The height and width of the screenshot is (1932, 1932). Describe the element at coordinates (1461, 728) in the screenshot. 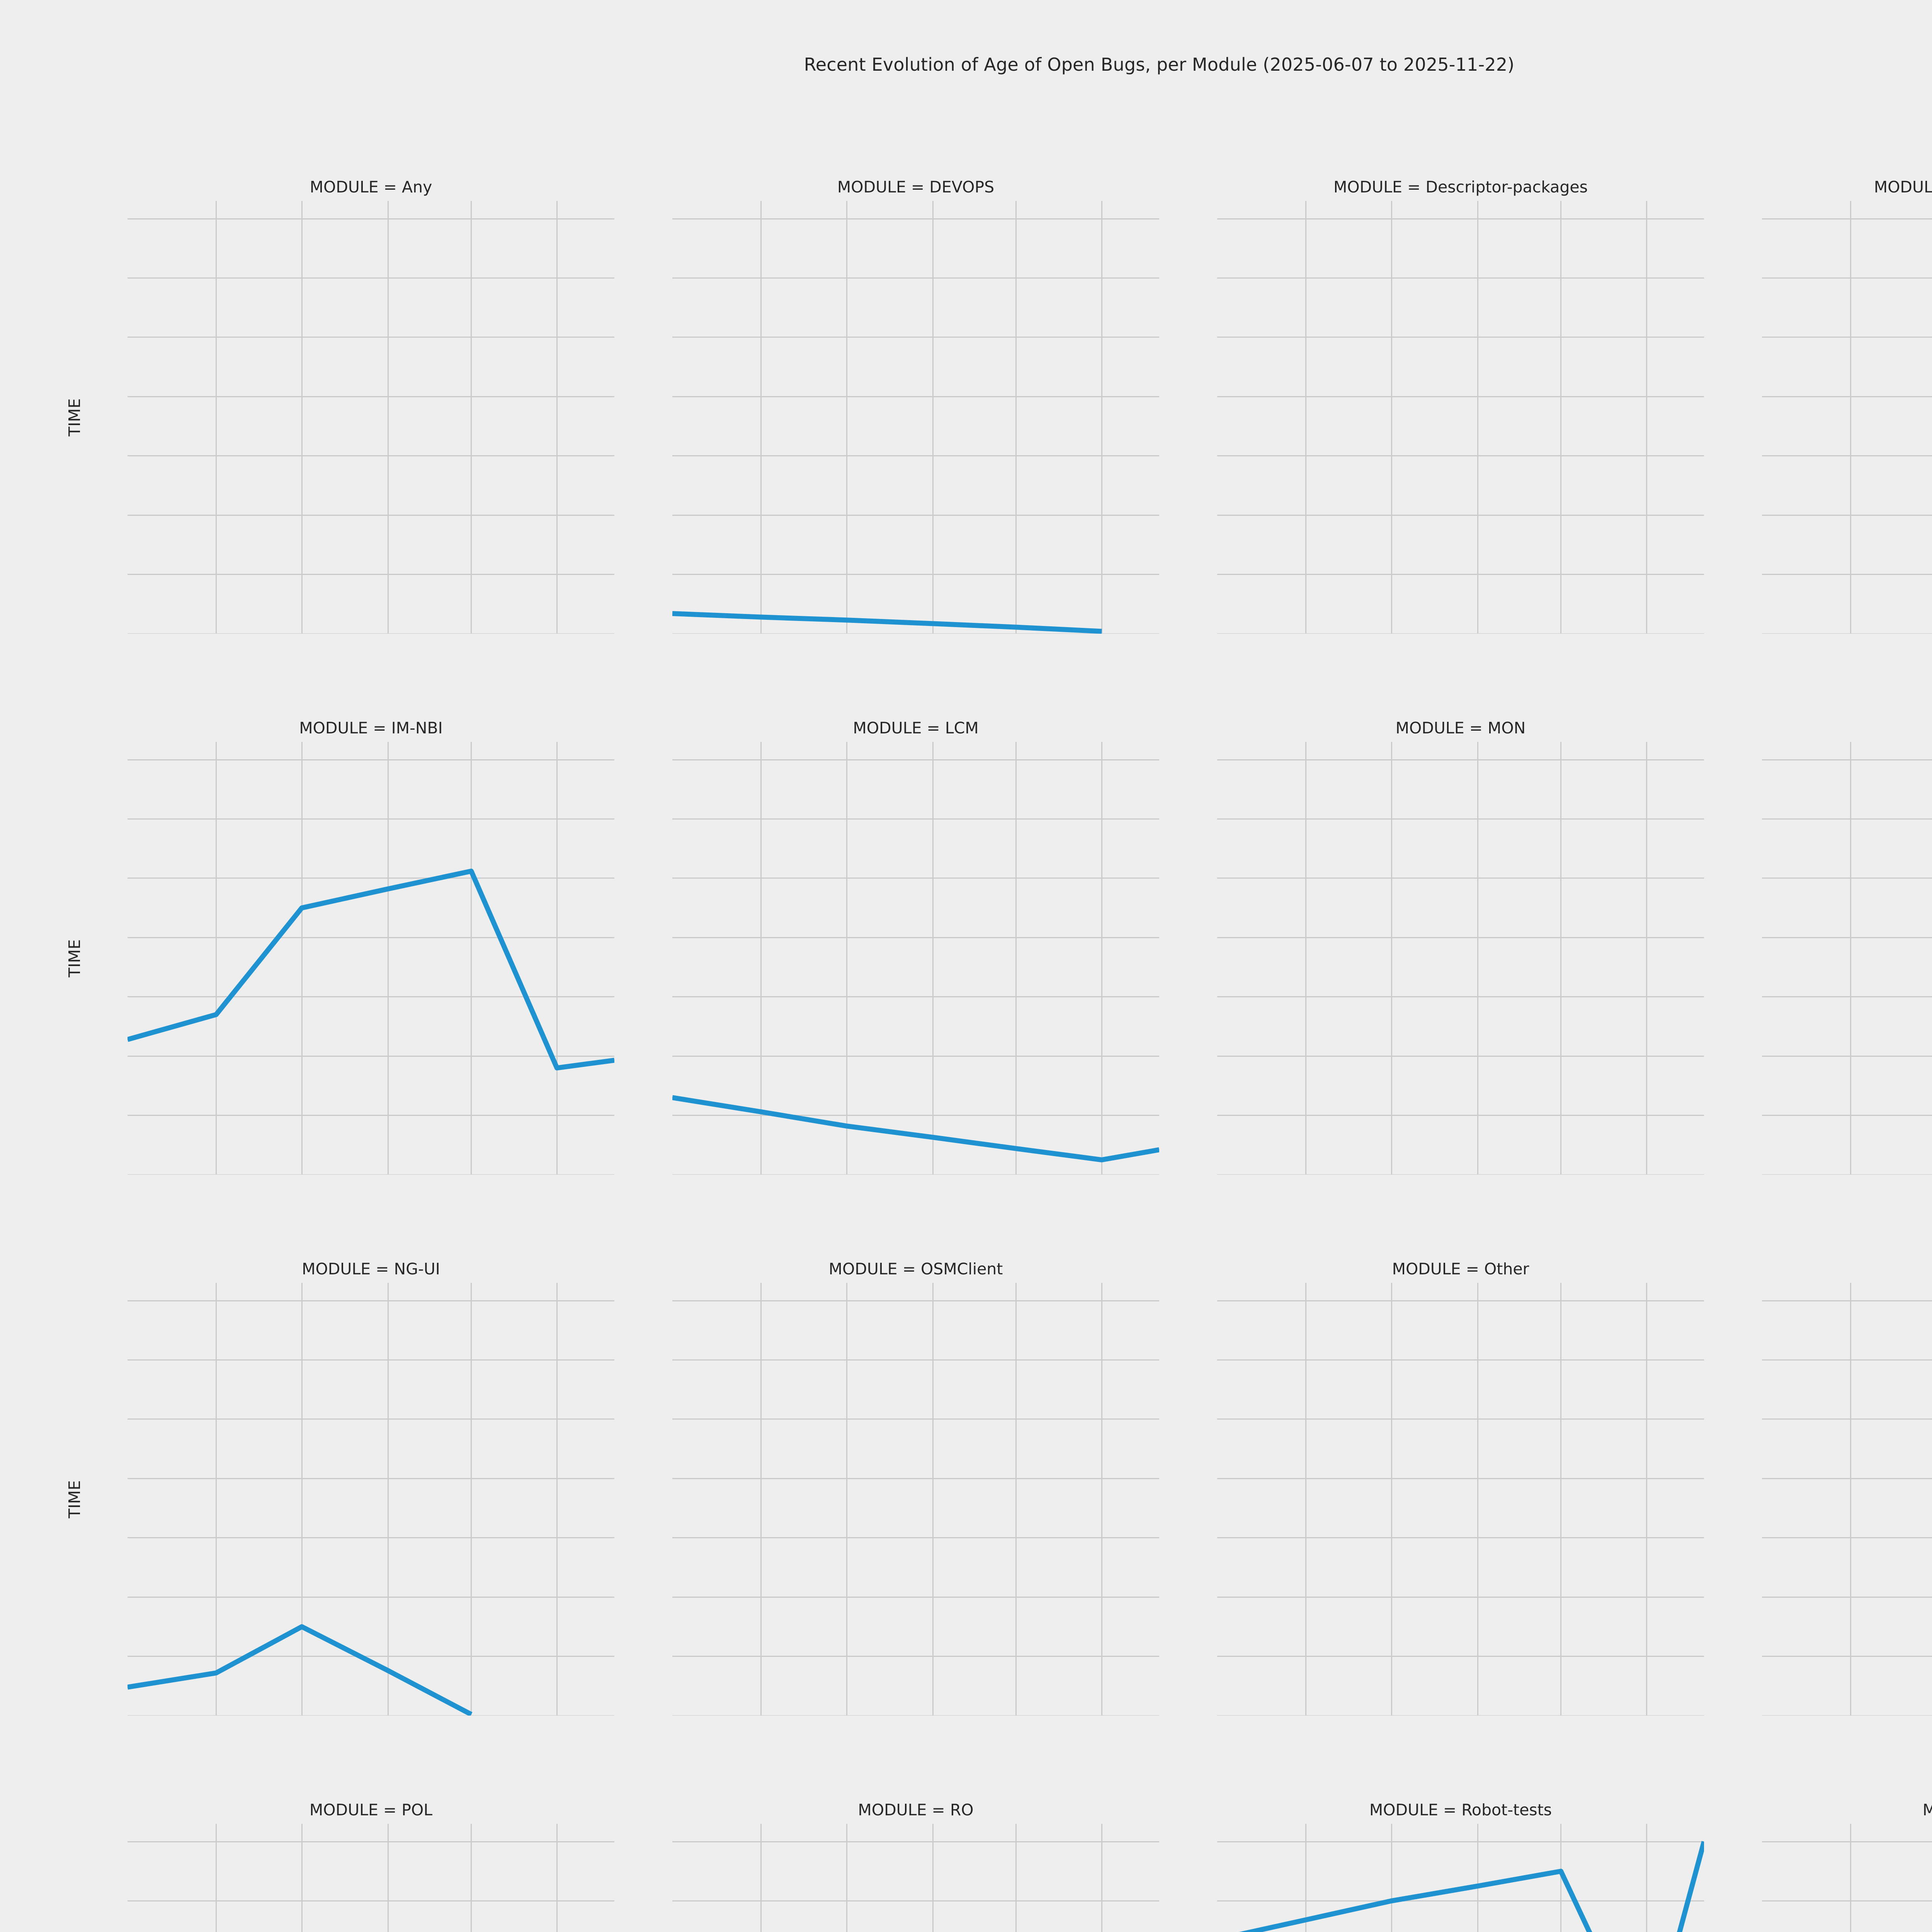

I see `subplot-title: MODULE = MON` at that location.